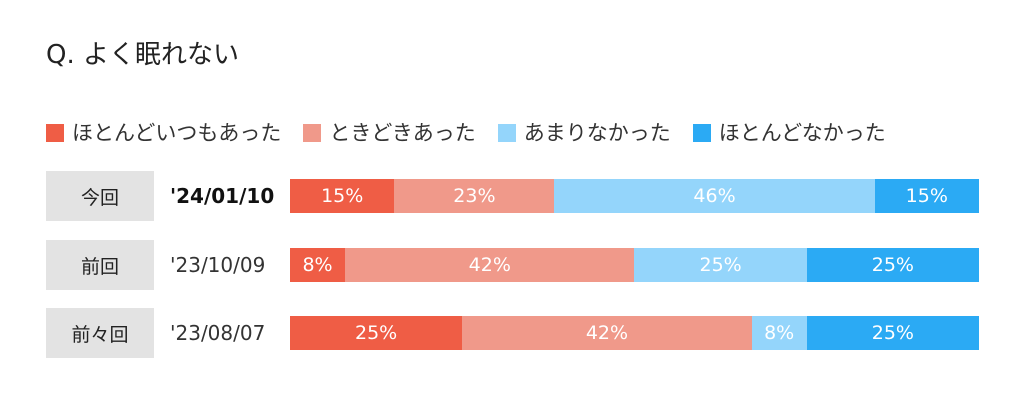 The image size is (1024, 408). I want to click on row-label: 今回, so click(100, 196).